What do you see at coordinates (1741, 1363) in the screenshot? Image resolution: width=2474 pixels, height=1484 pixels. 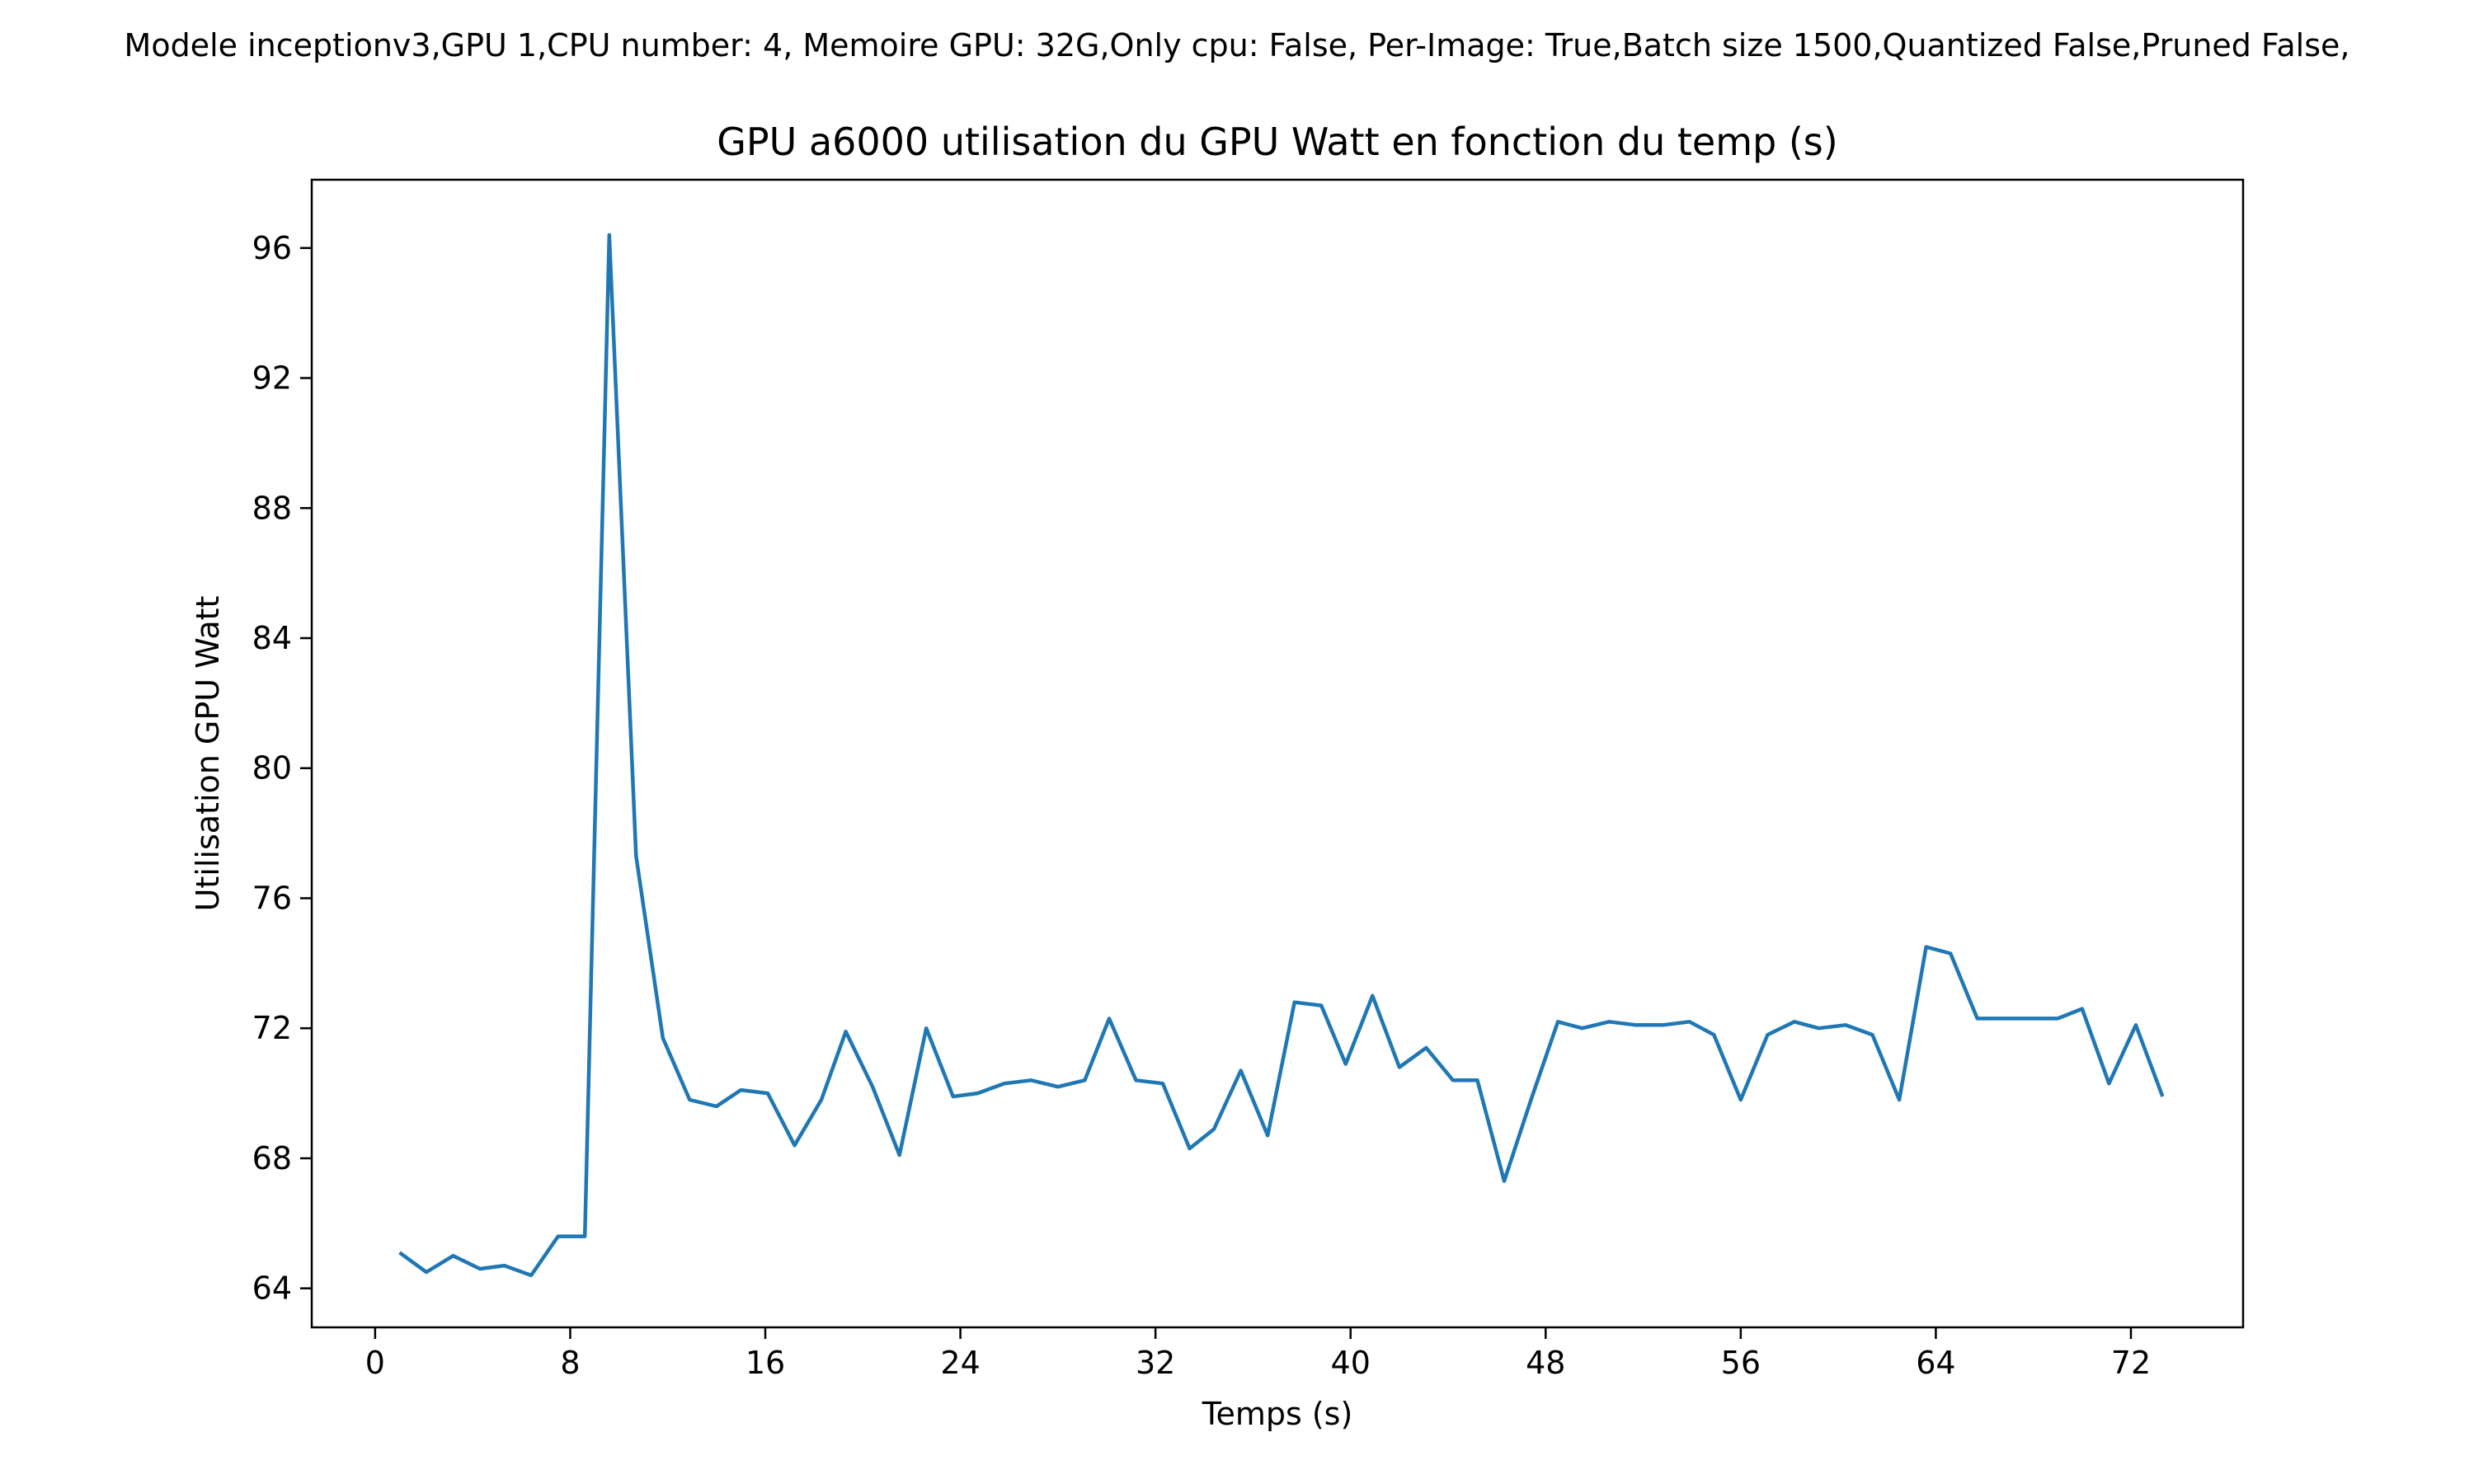 I see `x-tick-label: 56` at bounding box center [1741, 1363].